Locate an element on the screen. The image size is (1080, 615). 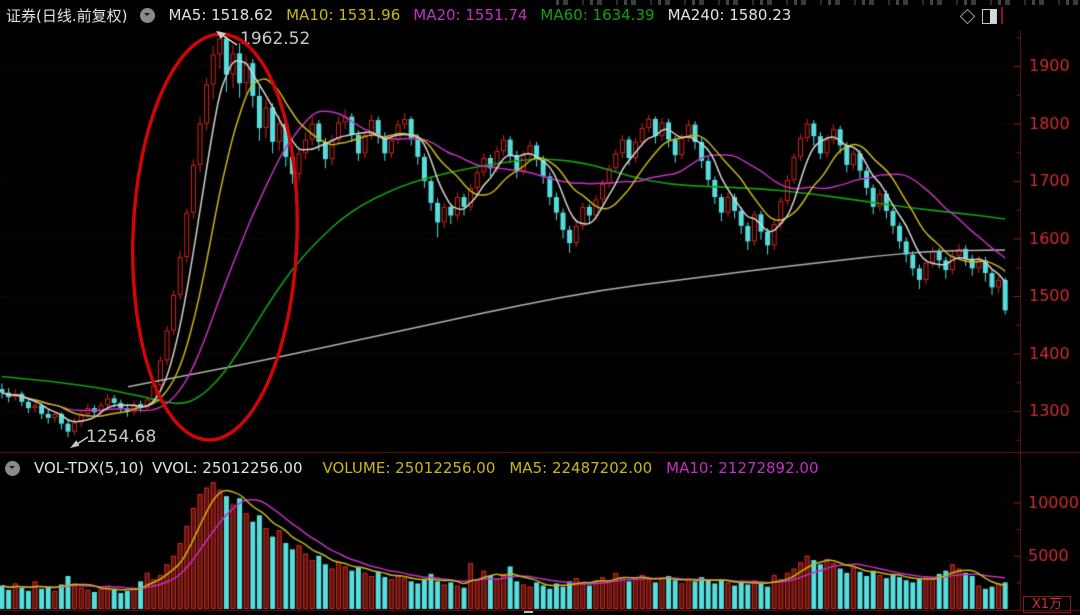
low-price-label: 1254.68 is located at coordinates (121, 437).